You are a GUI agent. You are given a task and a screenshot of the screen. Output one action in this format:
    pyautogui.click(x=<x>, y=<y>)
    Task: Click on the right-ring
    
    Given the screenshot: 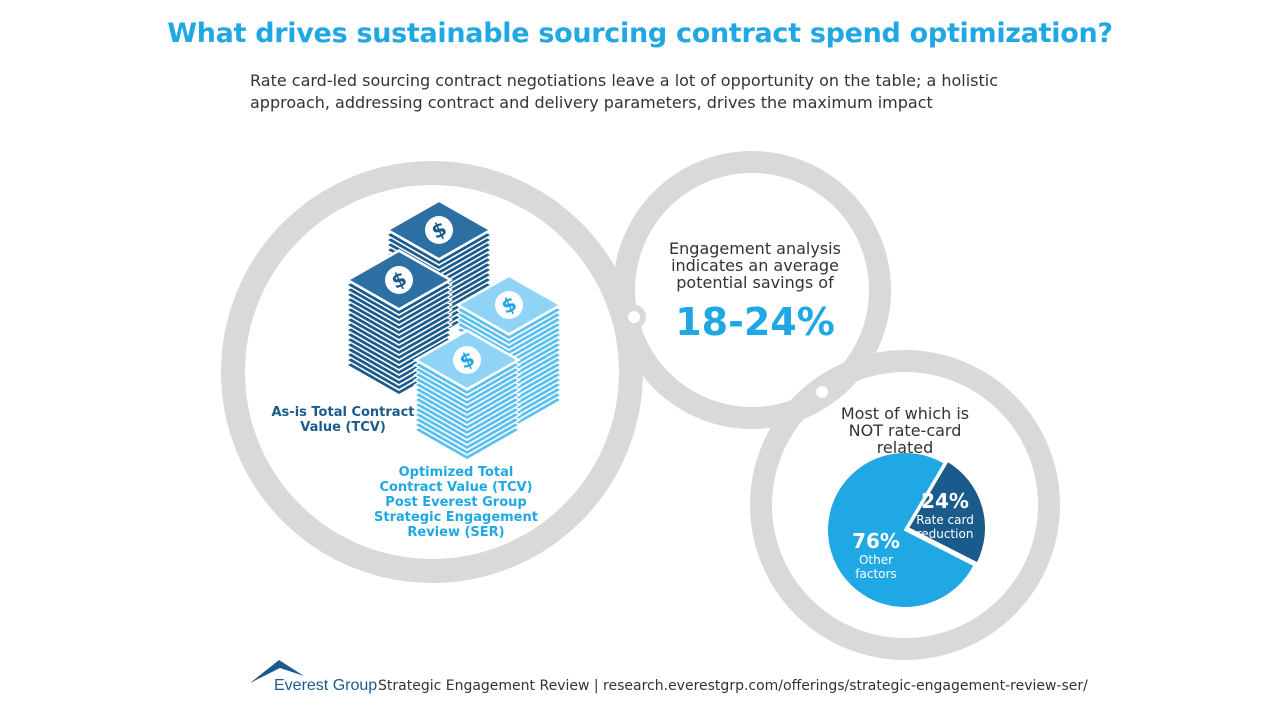 What is the action you would take?
    pyautogui.click(x=905, y=505)
    